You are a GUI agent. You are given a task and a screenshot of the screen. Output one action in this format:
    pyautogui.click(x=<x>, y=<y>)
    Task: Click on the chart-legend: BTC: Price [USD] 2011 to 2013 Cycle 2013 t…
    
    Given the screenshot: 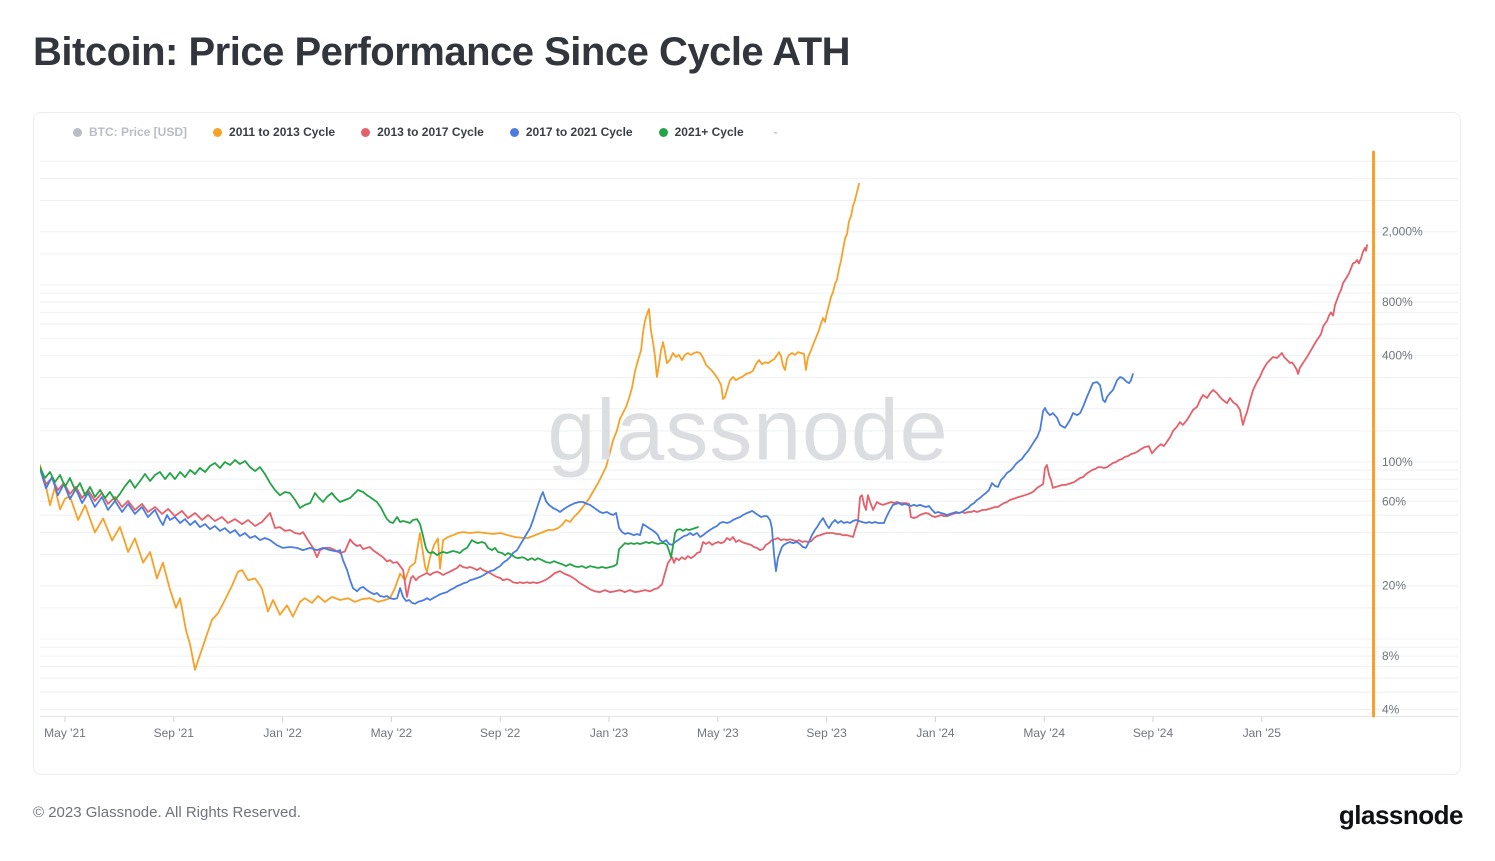 What is the action you would take?
    pyautogui.click(x=425, y=132)
    